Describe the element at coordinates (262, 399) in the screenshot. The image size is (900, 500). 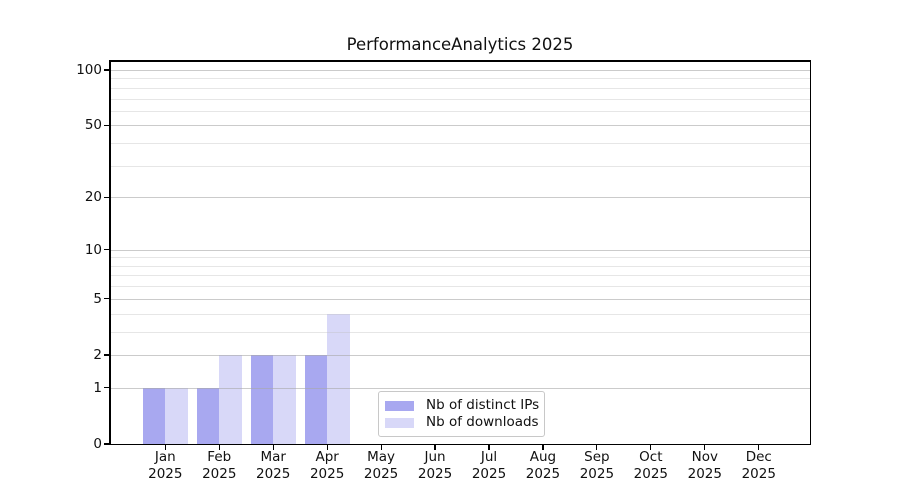
I see `bar-distinct-ips-mar` at that location.